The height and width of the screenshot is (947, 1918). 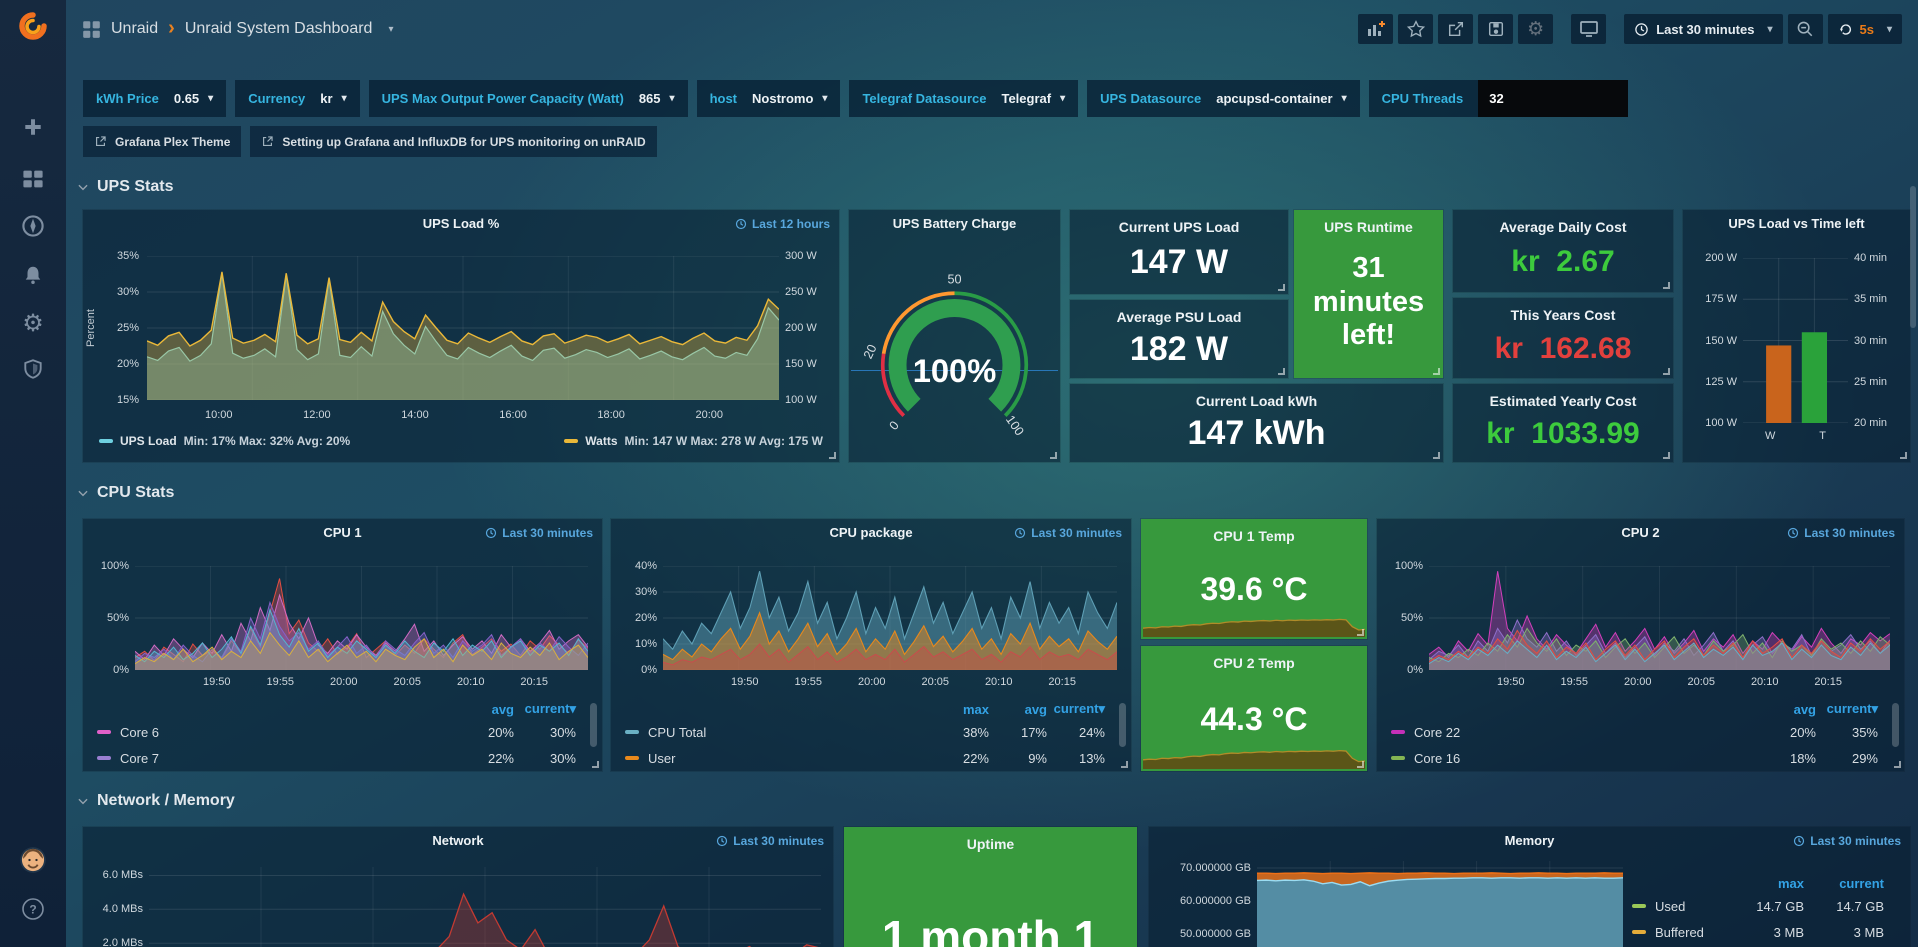 I want to click on cpu1-chart, so click(x=361, y=618).